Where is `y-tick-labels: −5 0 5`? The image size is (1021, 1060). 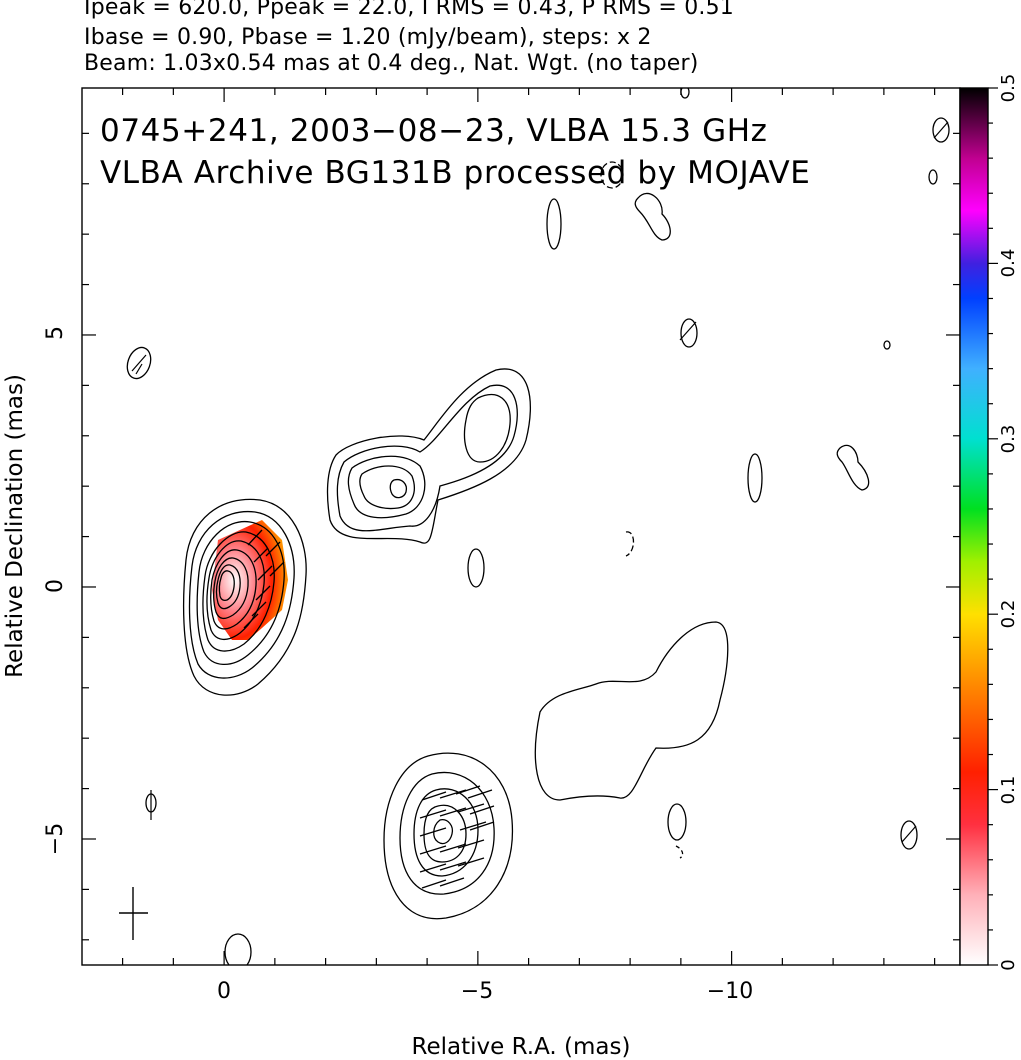 y-tick-labels: −5 0 5 is located at coordinates (55, 590).